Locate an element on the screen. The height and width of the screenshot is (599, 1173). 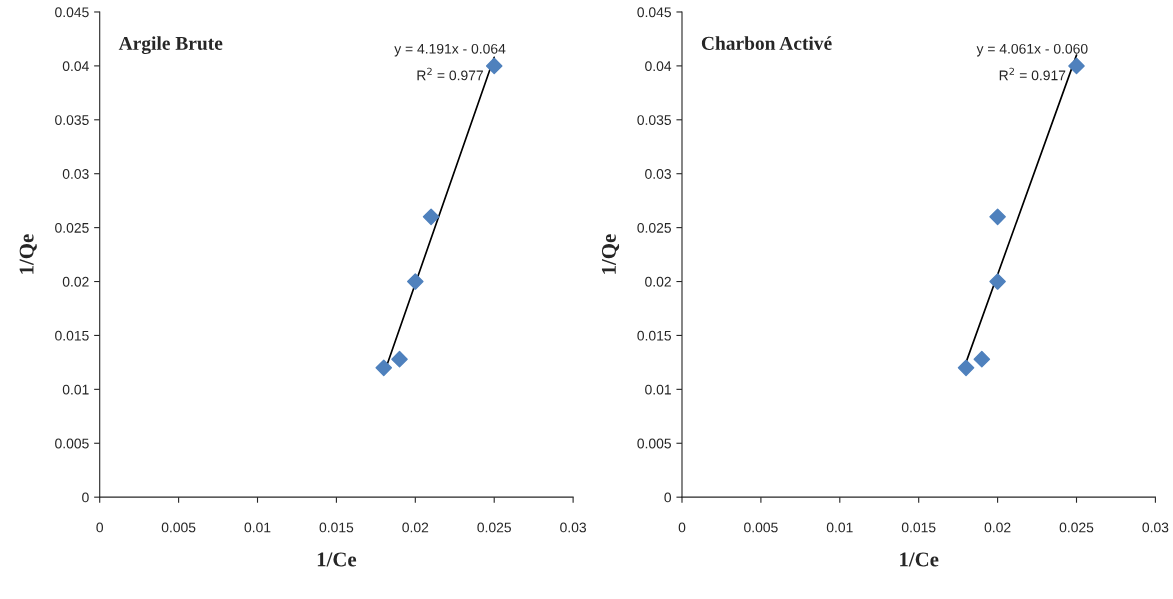
annotation: y = 4.061x - 0.060 is located at coordinates (1032, 50).